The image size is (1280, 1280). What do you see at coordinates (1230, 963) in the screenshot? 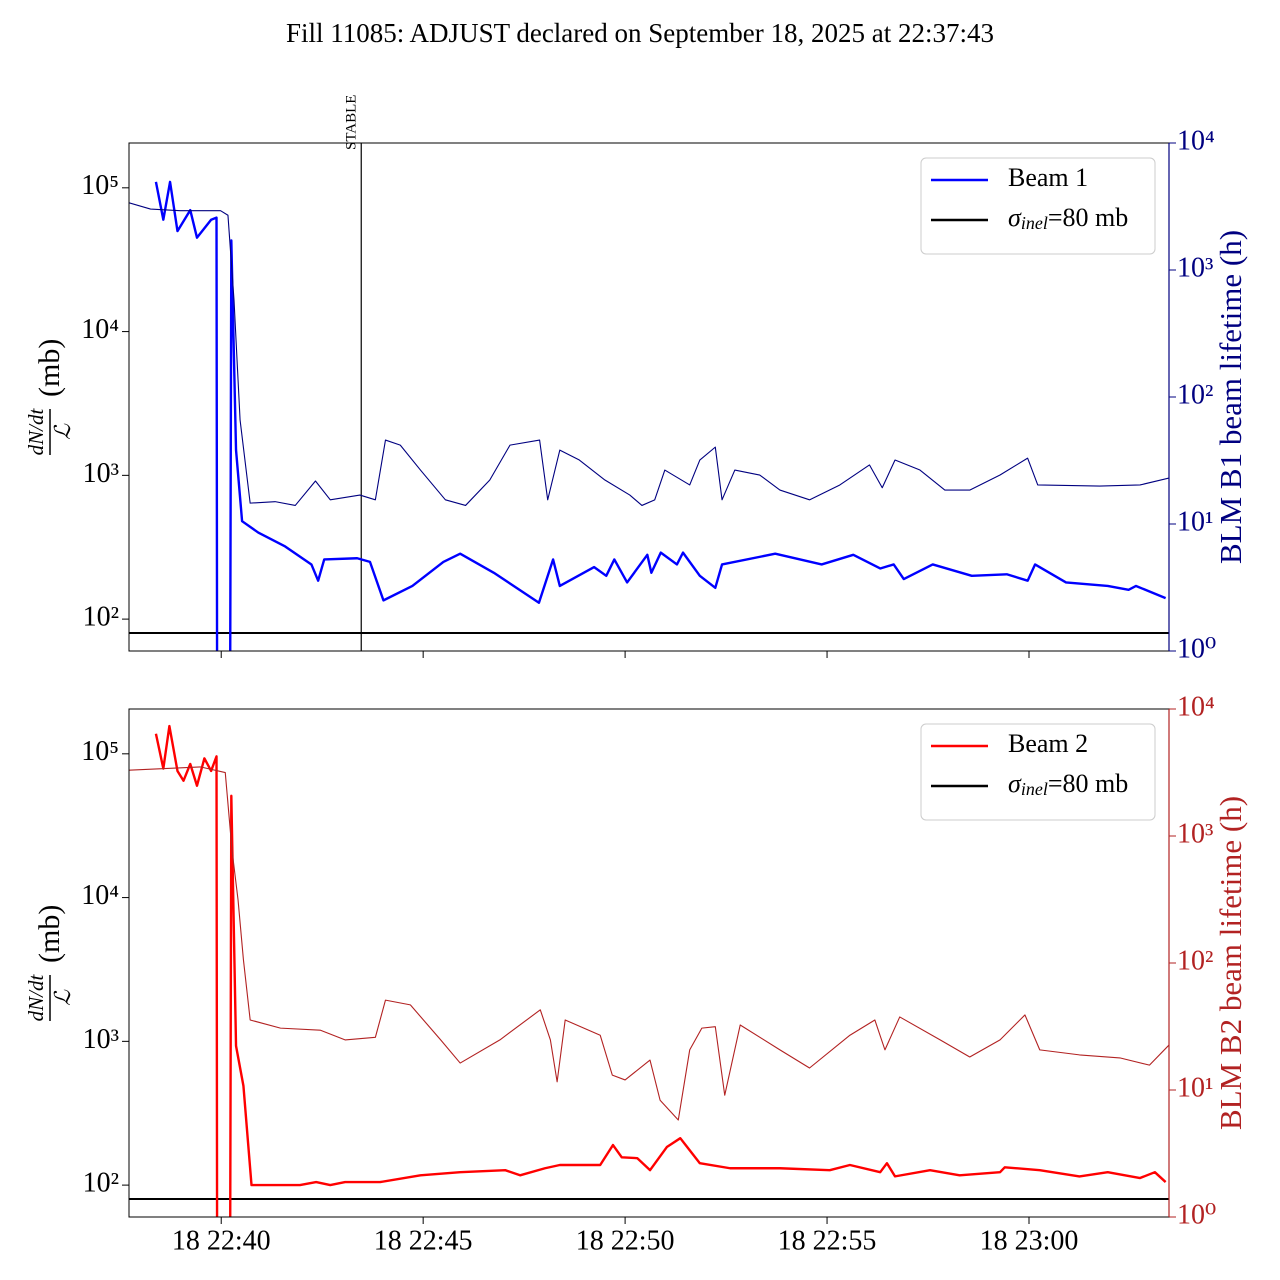
I see `y2-axis-label: BLM B2 beam lifetime (h)` at bounding box center [1230, 963].